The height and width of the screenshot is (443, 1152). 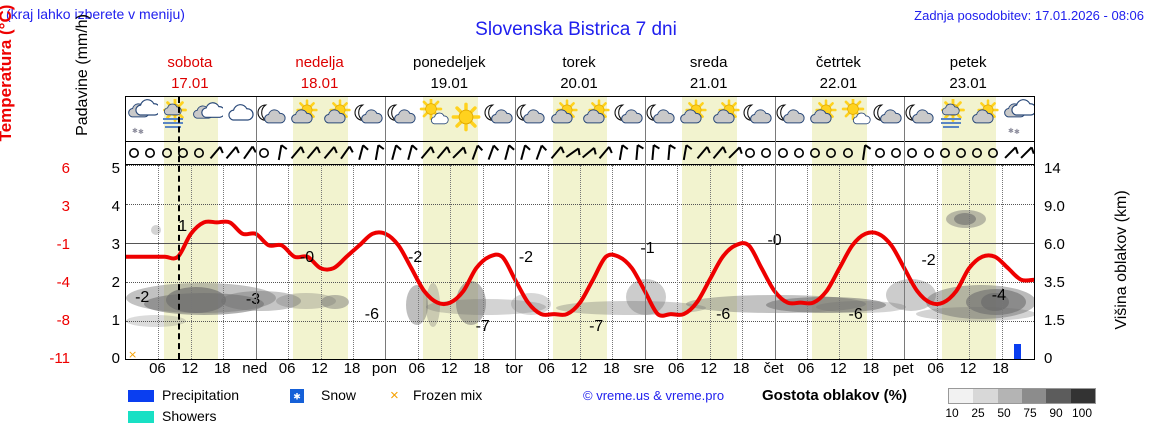 I want to click on cloud-density-tick: 50, so click(x=1004, y=413).